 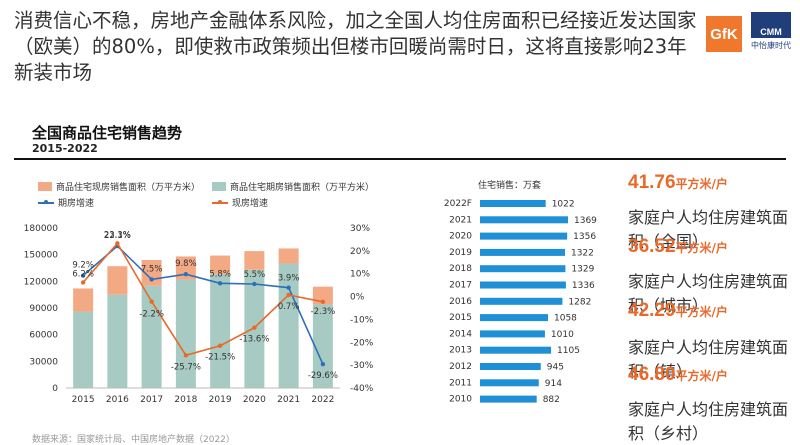 What do you see at coordinates (357, 298) in the screenshot?
I see `y2-tick-label: 0%` at bounding box center [357, 298].